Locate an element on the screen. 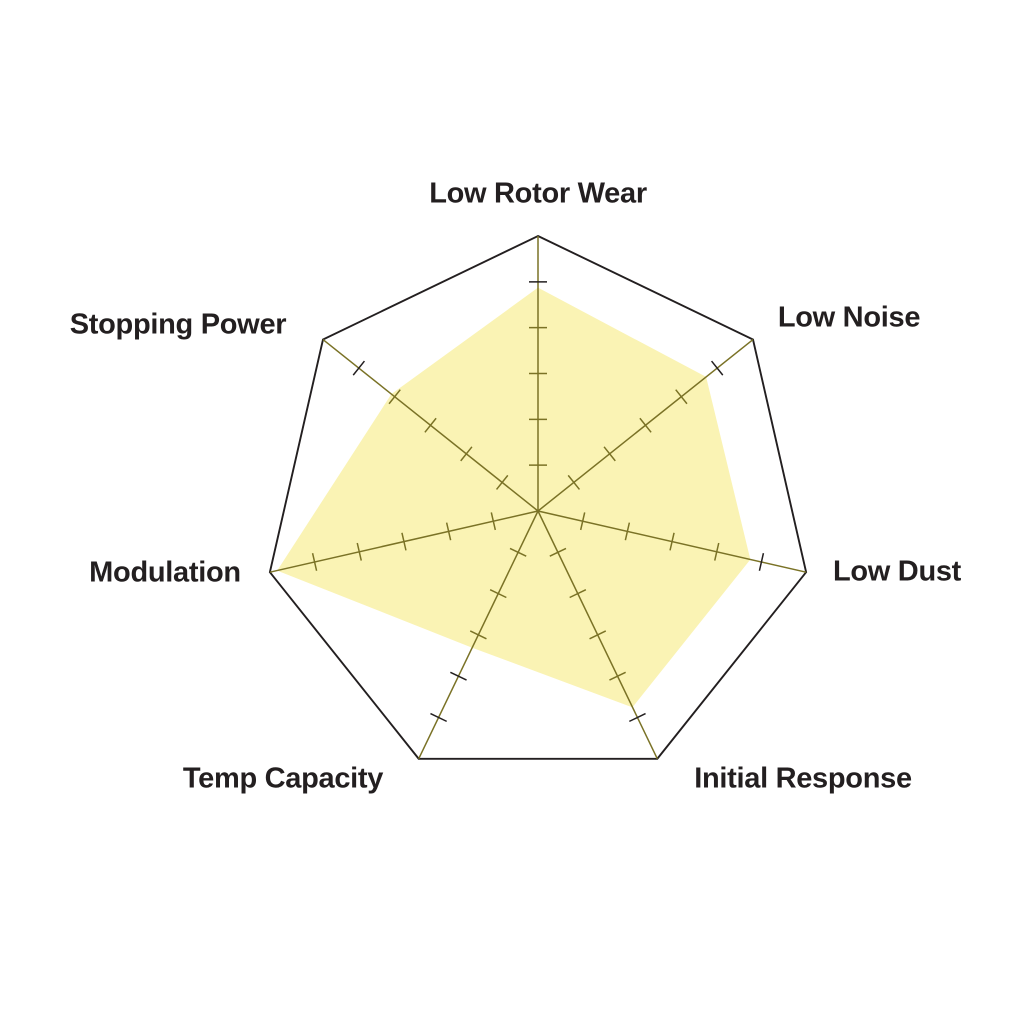 The height and width of the screenshot is (1024, 1024). axis-label-initial-response: Initial Response is located at coordinates (803, 778).